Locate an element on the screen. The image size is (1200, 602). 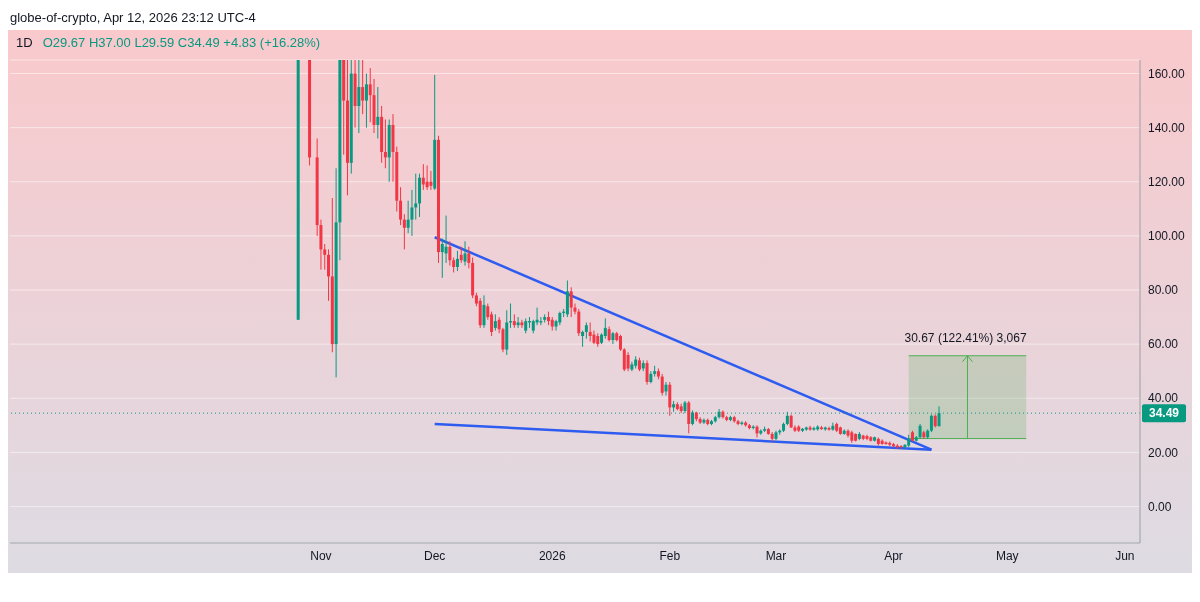
y-tick-label: 100.00 is located at coordinates (1167, 236).